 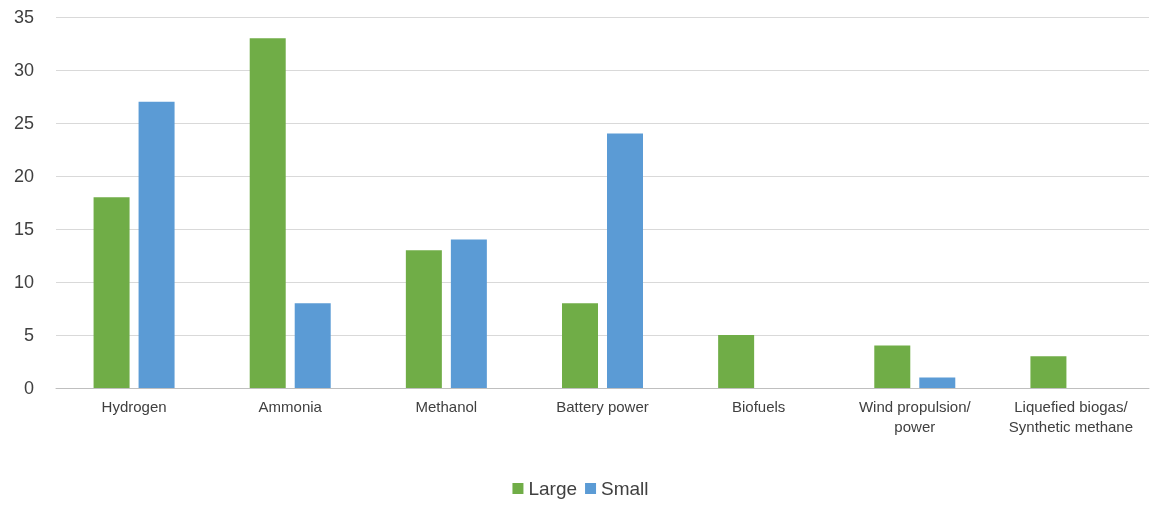 What do you see at coordinates (23, 17) in the screenshot?
I see `y-tick-label: 35` at bounding box center [23, 17].